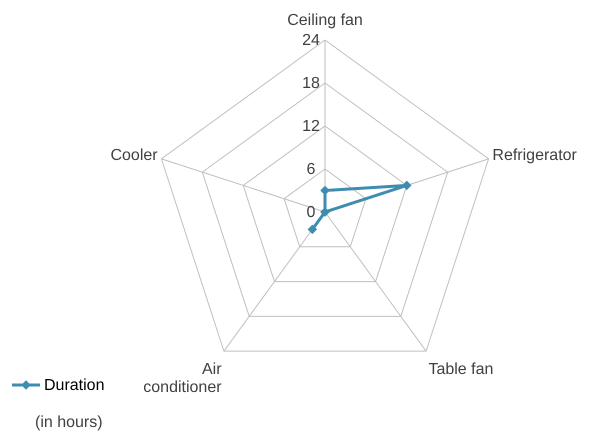 This screenshot has width=608, height=435. I want to click on y-tick-label: 12, so click(311, 126).